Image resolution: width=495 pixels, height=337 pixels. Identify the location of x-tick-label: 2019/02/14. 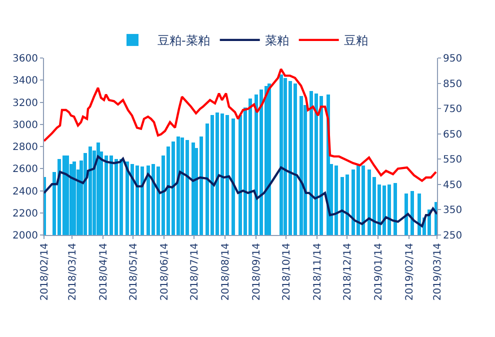
(410, 272).